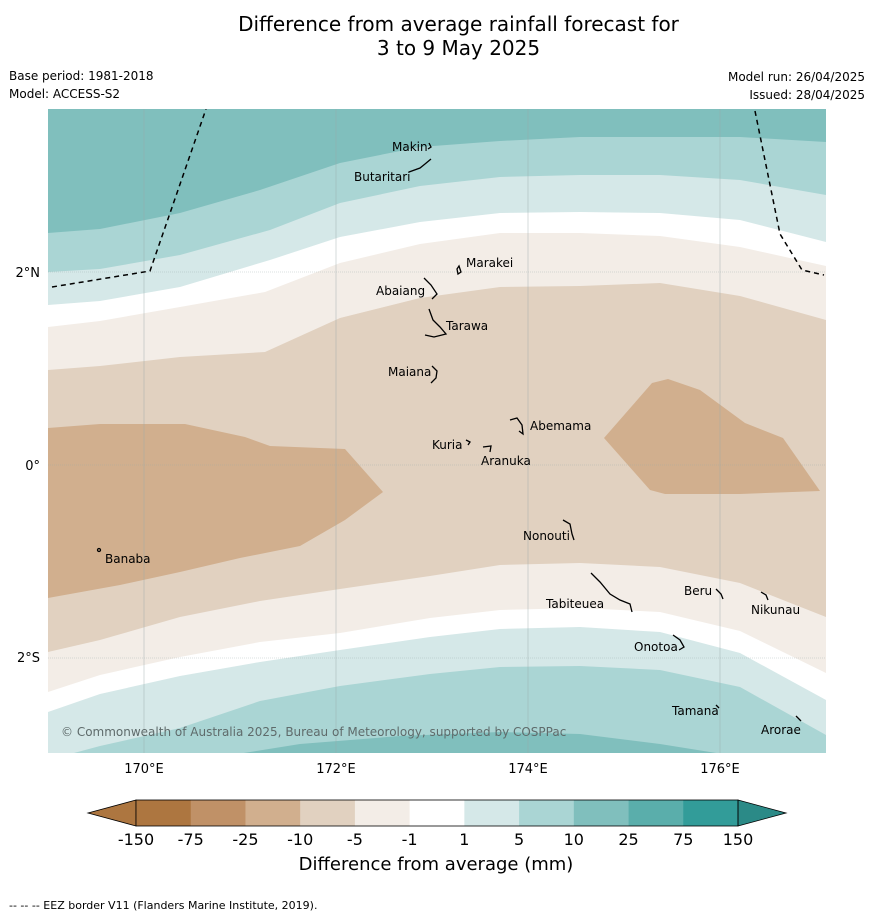  What do you see at coordinates (300, 839) in the screenshot?
I see `colorbar-tick-label: -10` at bounding box center [300, 839].